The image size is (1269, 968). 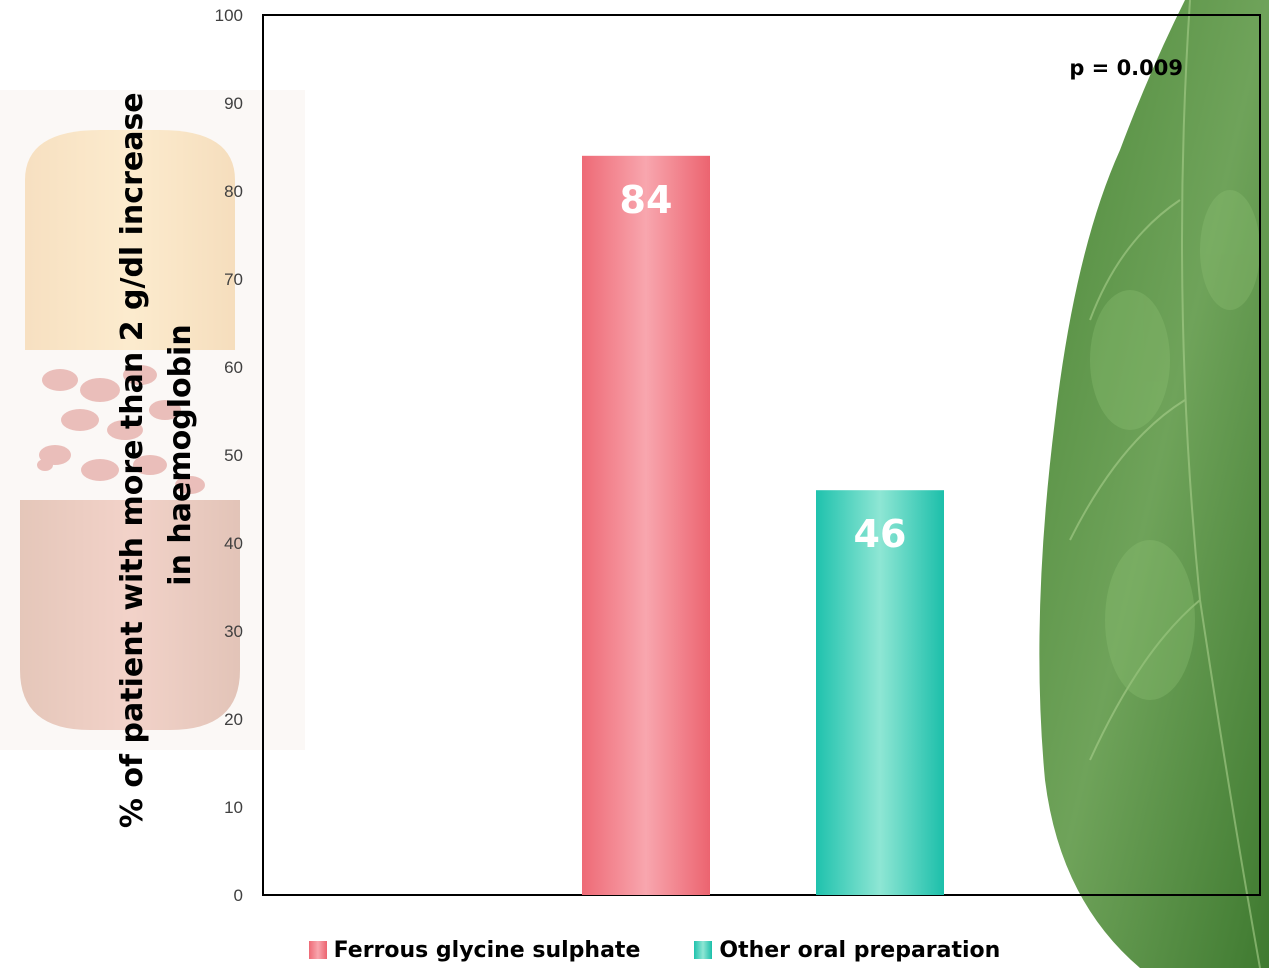 I want to click on y-tick-label: 100, so click(x=229, y=15).